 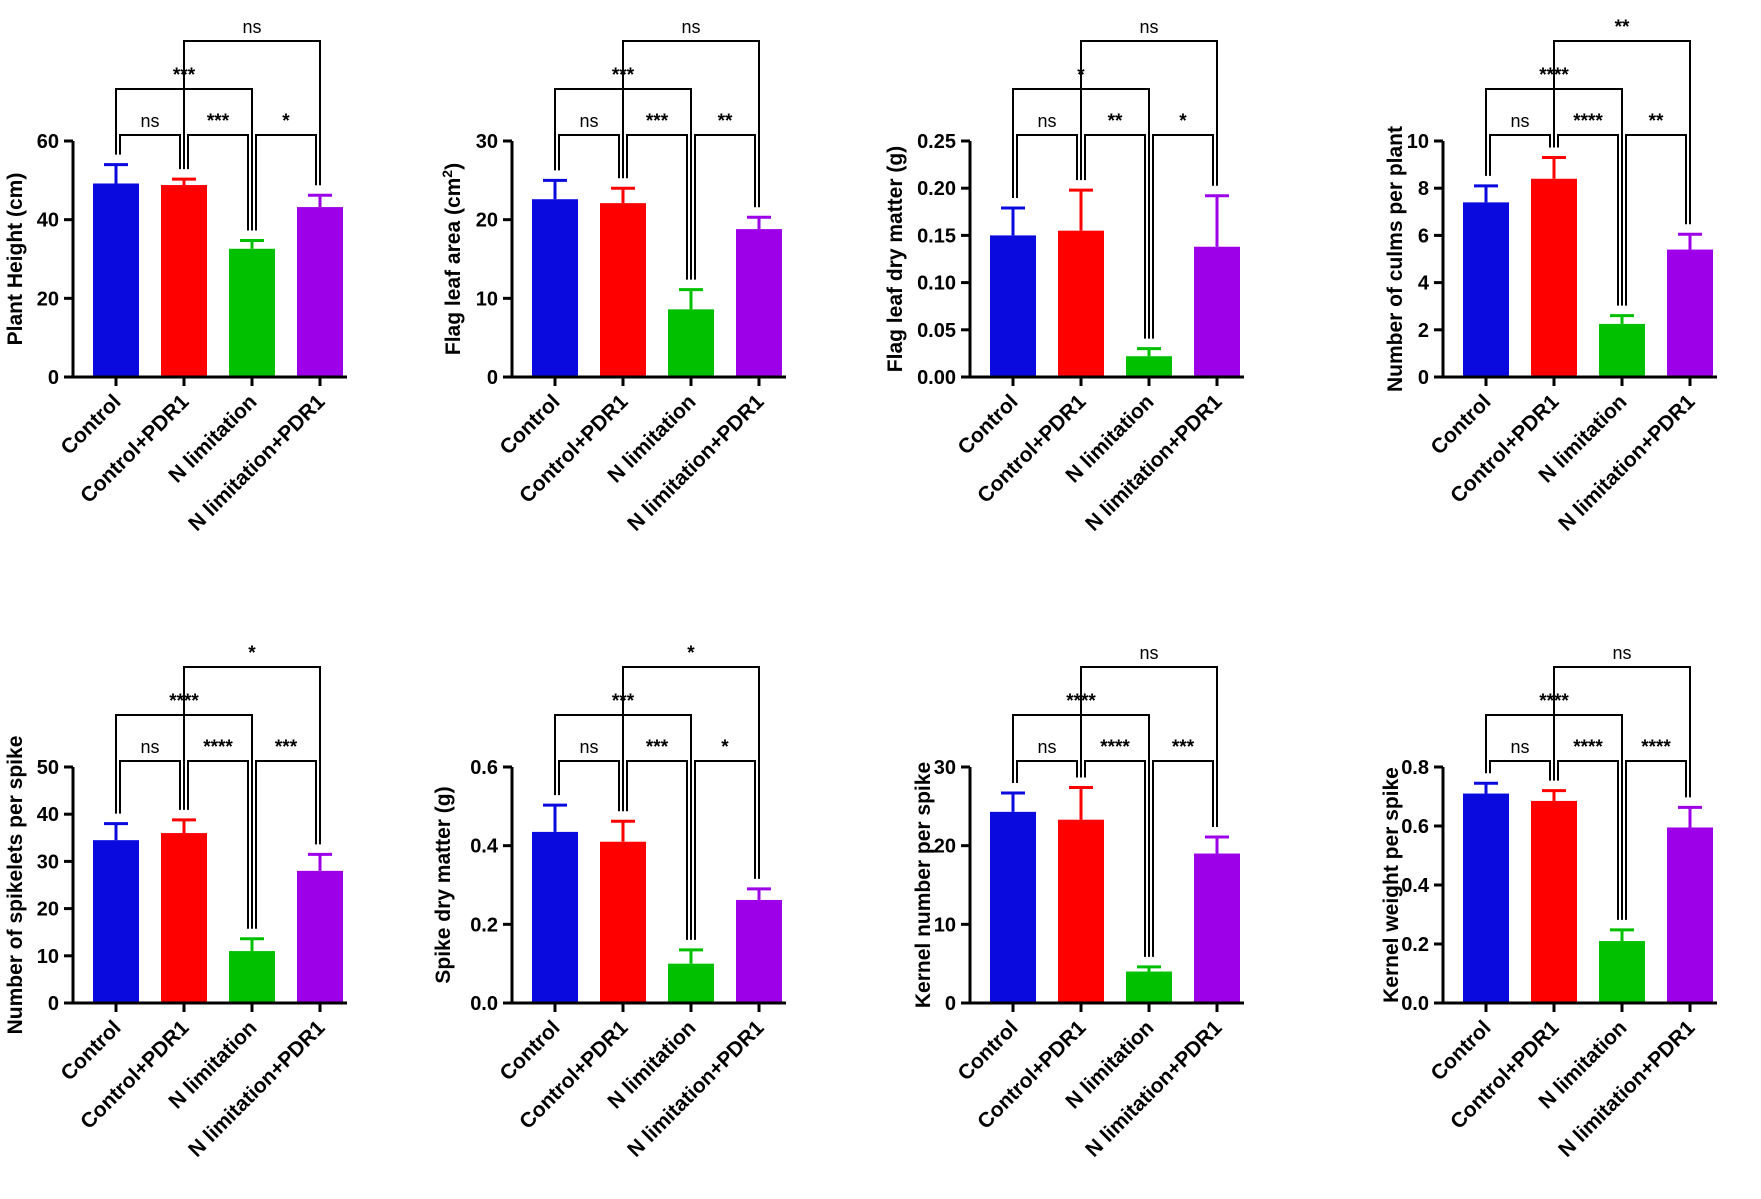 I want to click on y-tick-label: 0.25, so click(x=936, y=142).